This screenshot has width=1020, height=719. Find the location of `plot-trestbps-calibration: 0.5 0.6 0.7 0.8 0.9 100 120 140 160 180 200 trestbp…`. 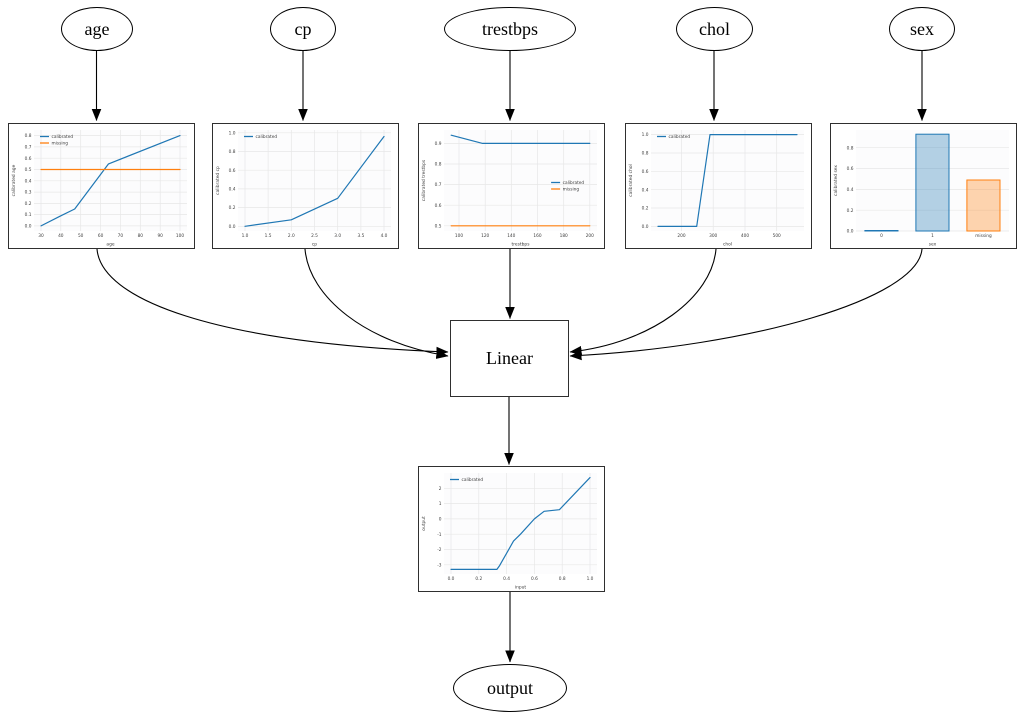

plot-trestbps-calibration: 0.5 0.6 0.7 0.8 0.9 100 120 140 160 180 200 trestbp… is located at coordinates (511, 186).